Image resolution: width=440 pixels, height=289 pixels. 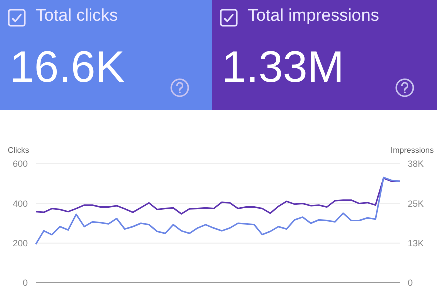 I want to click on y-axis-title: Clicks, so click(x=19, y=150).